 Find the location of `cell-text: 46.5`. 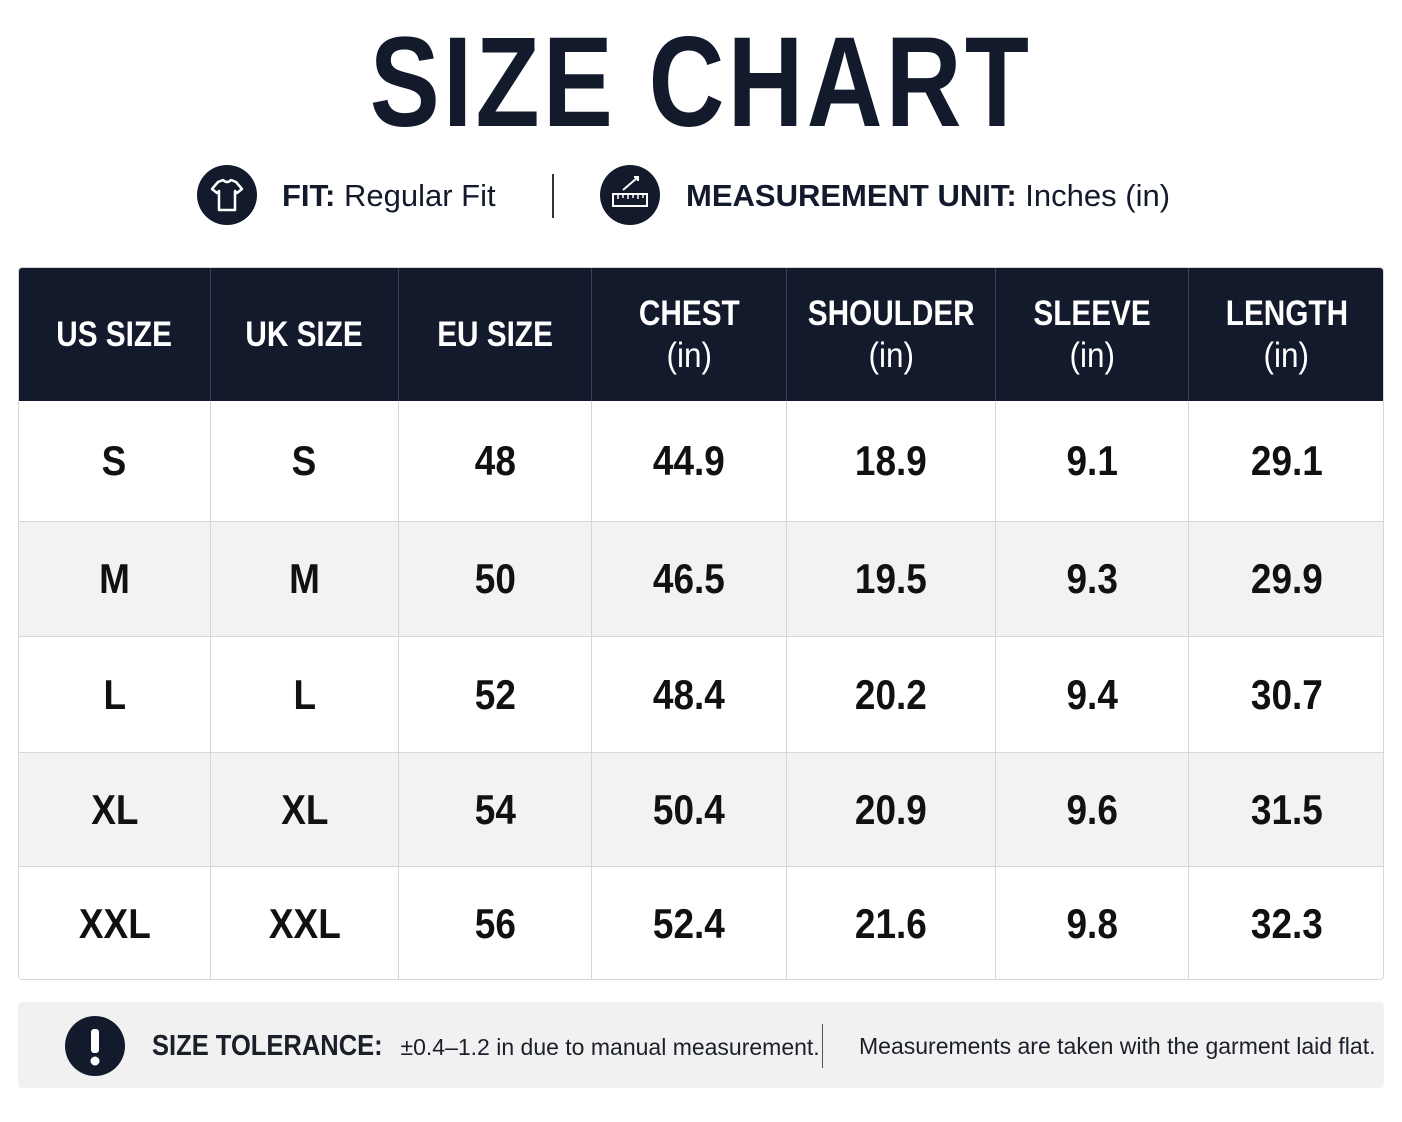

cell-text: 46.5 is located at coordinates (689, 578).